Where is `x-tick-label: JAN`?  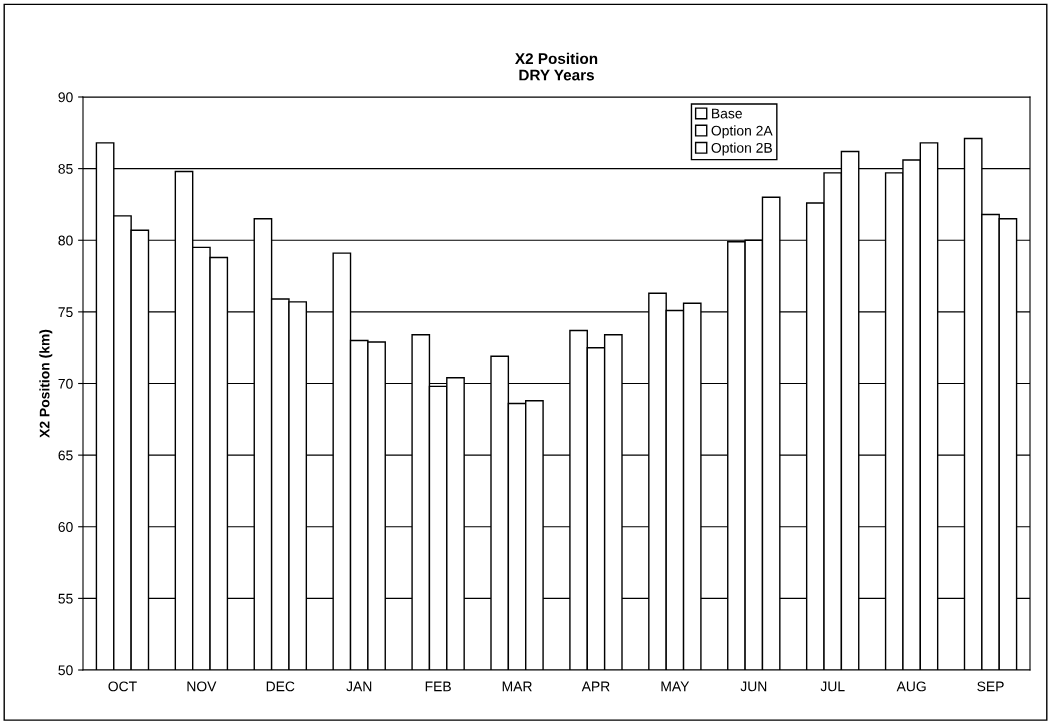
x-tick-label: JAN is located at coordinates (359, 686).